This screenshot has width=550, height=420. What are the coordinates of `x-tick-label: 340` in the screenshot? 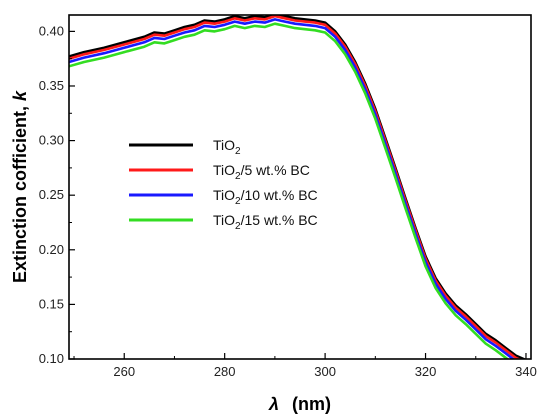 It's located at (526, 371).